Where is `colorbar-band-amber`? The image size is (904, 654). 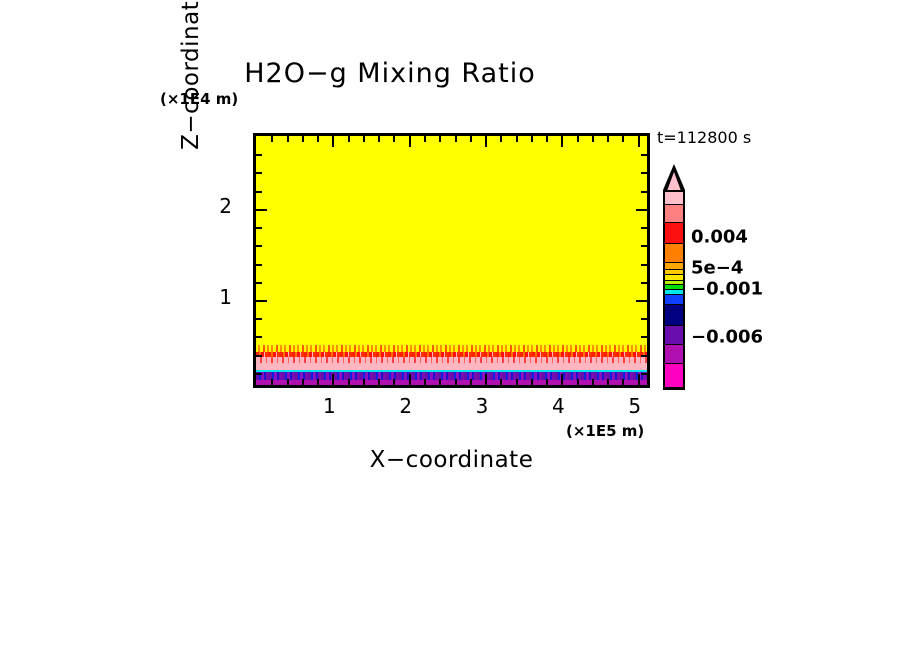
colorbar-band-amber is located at coordinates (674, 266).